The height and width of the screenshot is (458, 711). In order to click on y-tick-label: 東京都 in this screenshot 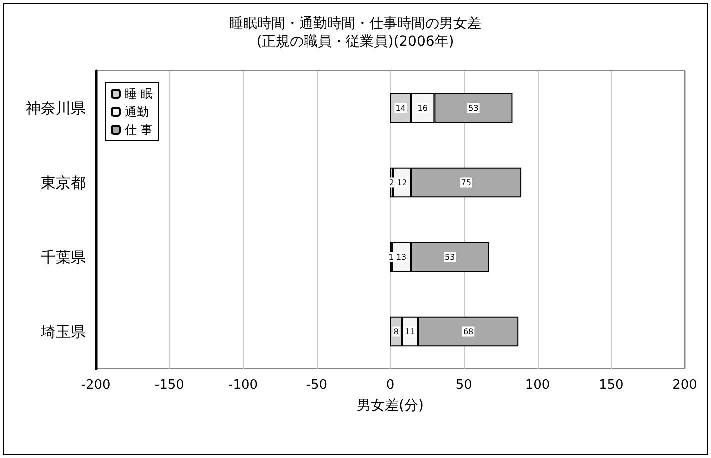, I will do `click(63, 183)`.